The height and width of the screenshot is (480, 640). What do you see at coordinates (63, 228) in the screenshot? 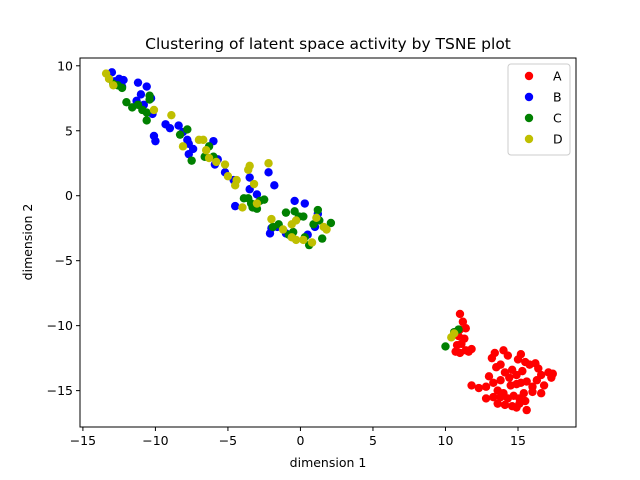
I see `y-axis: 10 5 0 −5 −10 −15` at bounding box center [63, 228].